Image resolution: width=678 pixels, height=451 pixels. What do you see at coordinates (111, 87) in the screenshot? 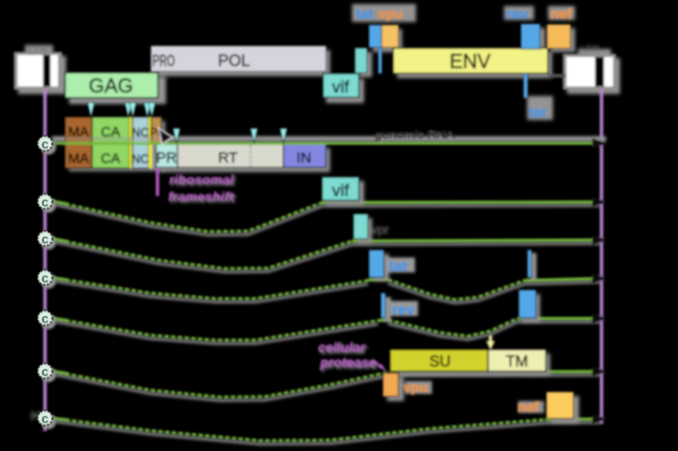
I see `svg-text: GAG` at bounding box center [111, 87].